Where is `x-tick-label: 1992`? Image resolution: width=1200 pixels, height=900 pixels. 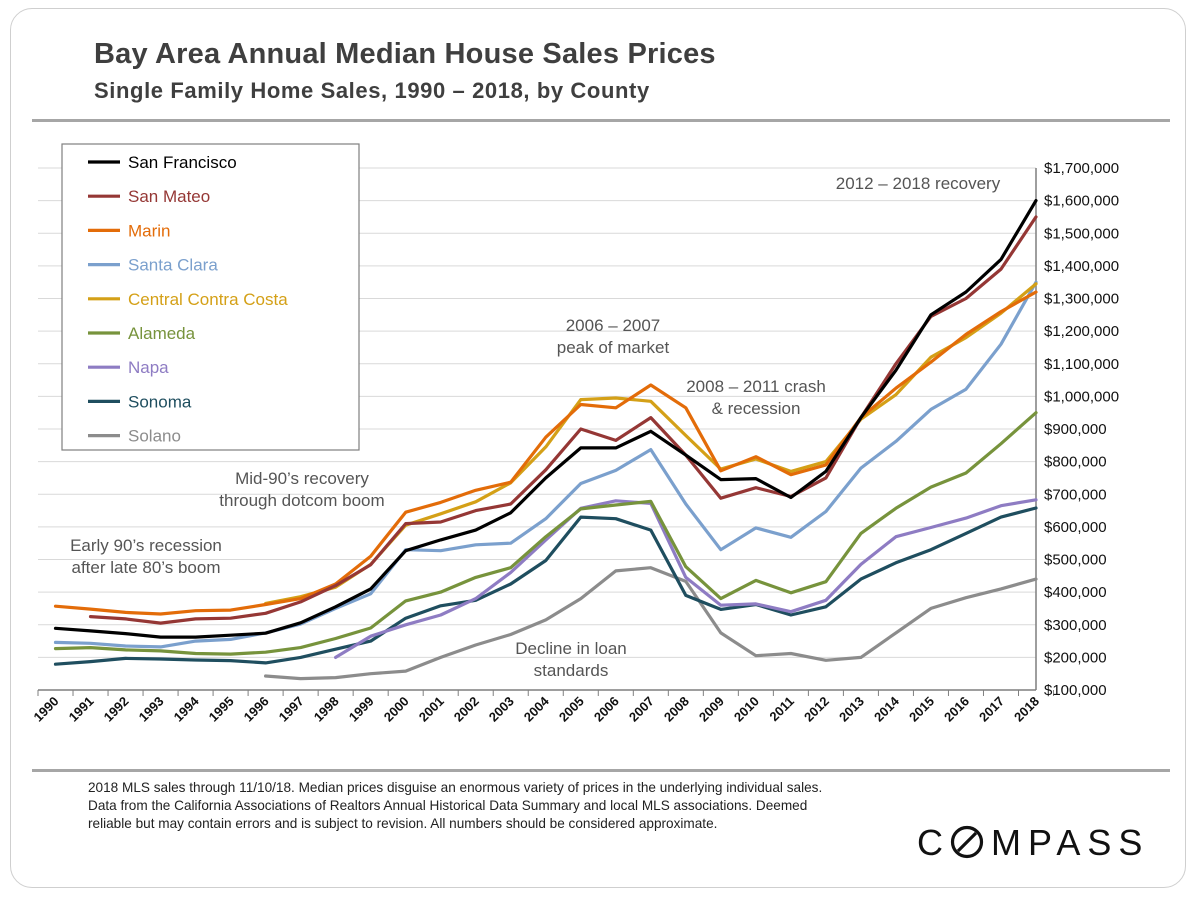 x-tick-label: 1992 is located at coordinates (116, 709).